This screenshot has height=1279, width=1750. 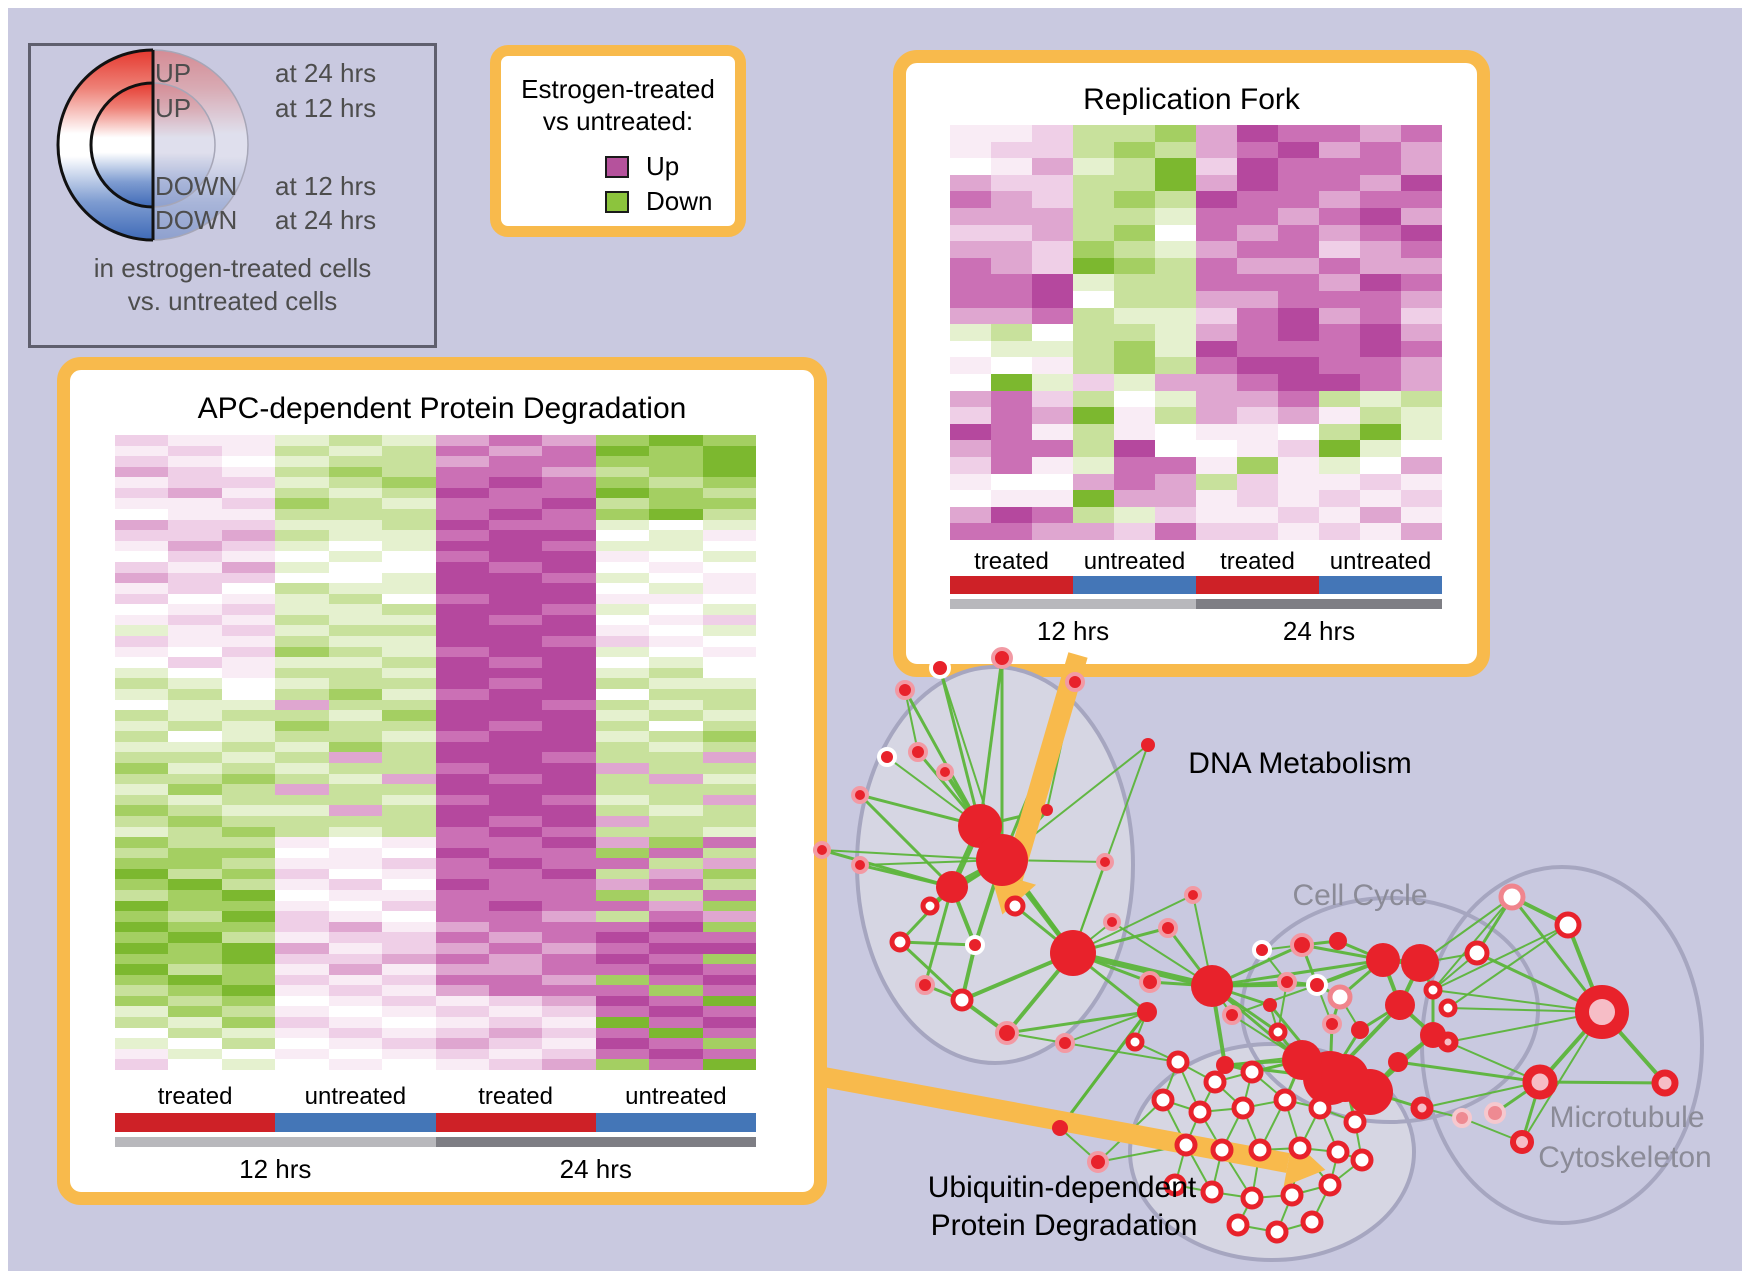 What do you see at coordinates (195, 1096) in the screenshot?
I see `apc-group-label-treated-12: treated` at bounding box center [195, 1096].